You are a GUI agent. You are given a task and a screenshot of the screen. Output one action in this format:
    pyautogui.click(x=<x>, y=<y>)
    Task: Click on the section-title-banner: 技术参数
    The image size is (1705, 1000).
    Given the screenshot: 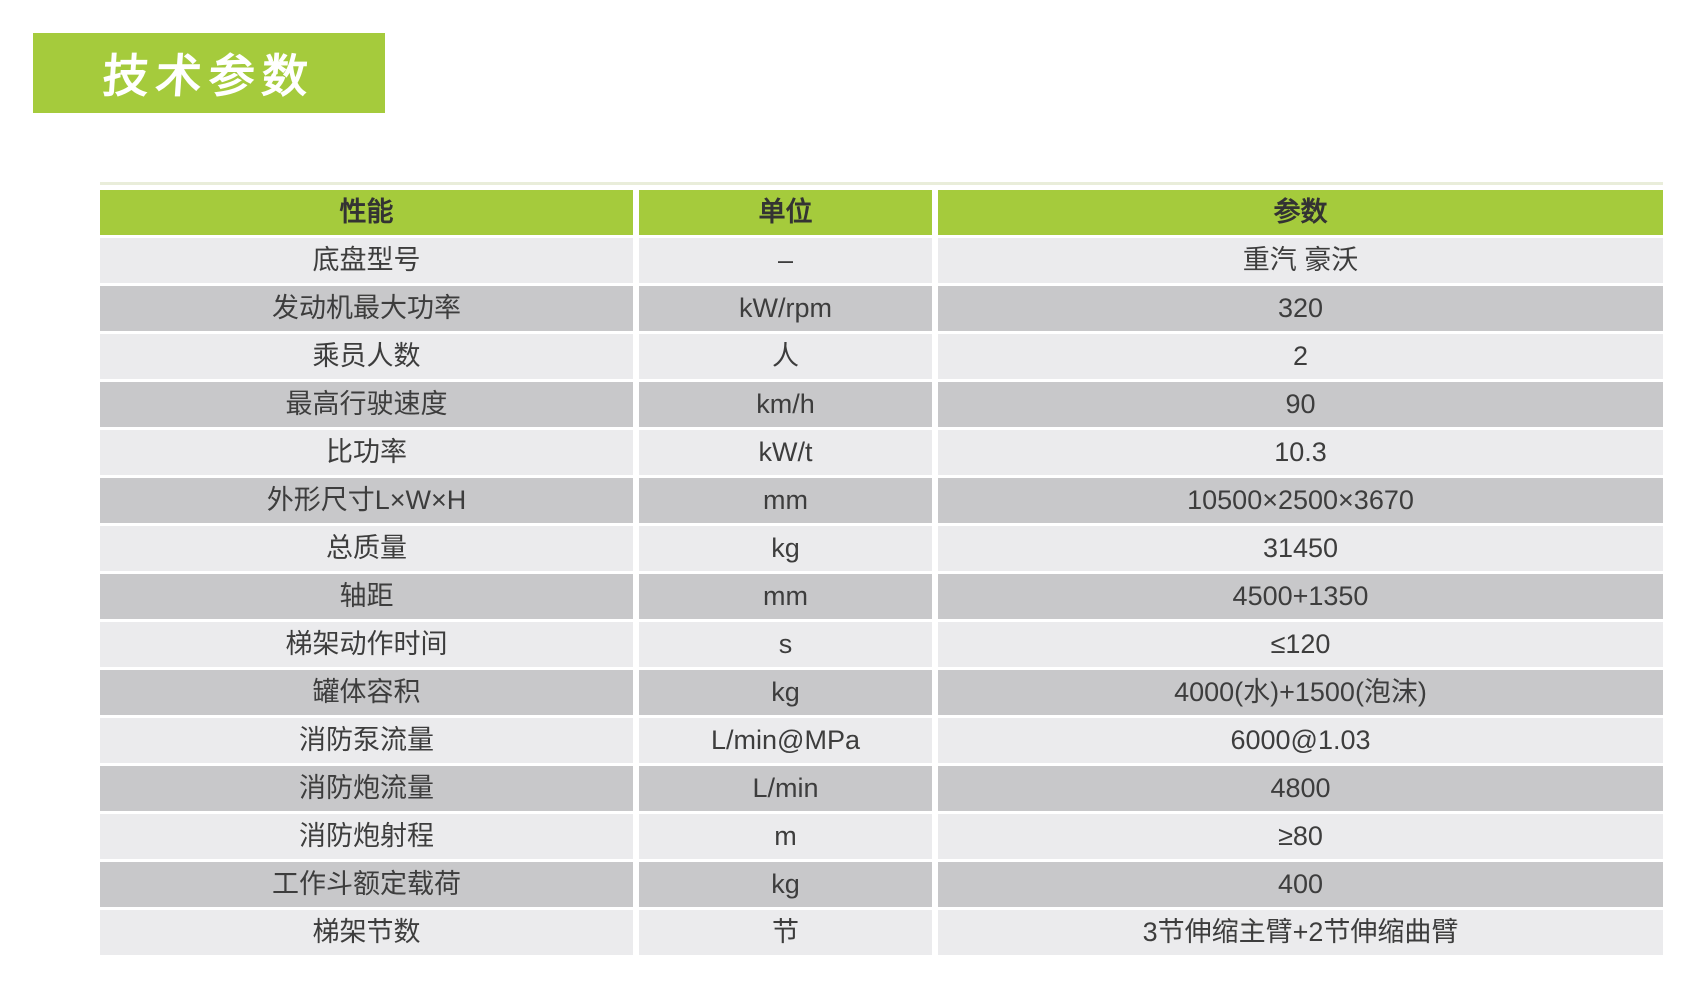 What is the action you would take?
    pyautogui.click(x=209, y=73)
    